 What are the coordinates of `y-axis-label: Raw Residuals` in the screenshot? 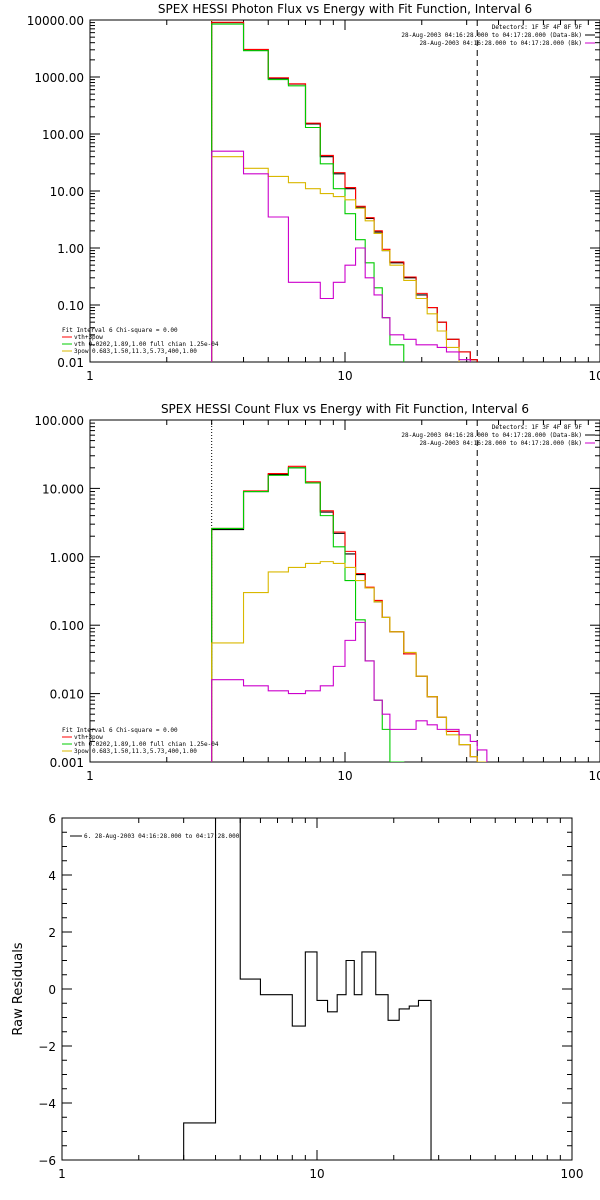 It's located at (18, 988).